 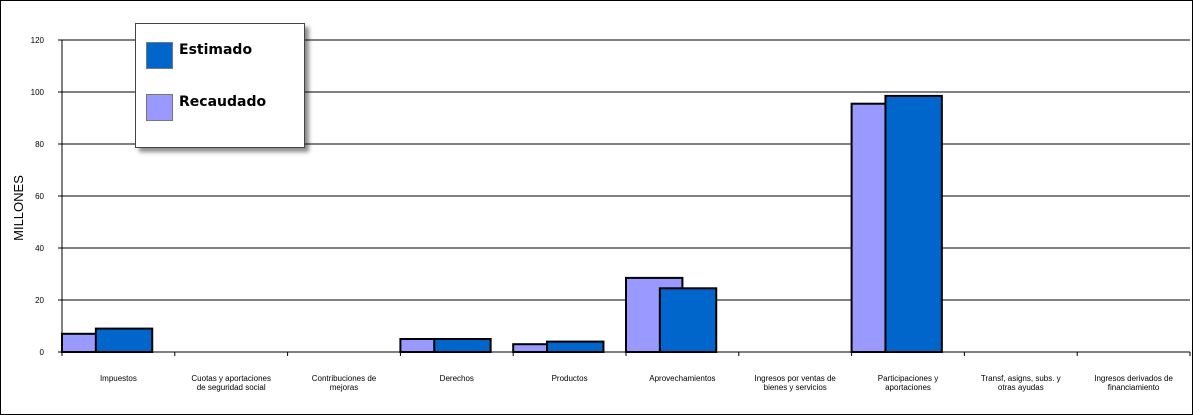 I want to click on x-category-label: Transf, asigns, subs. y, so click(x=1021, y=378).